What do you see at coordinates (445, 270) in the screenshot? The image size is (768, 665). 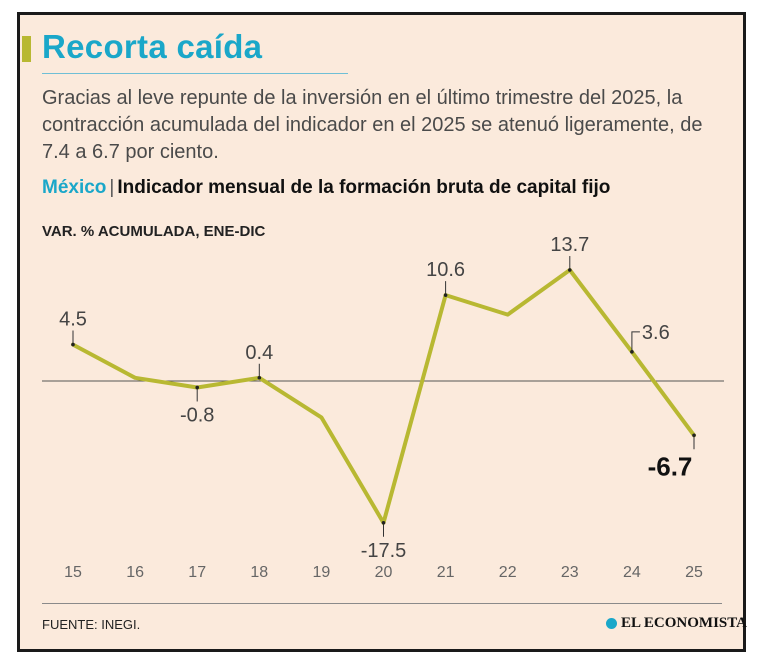 I see `data-label: 10.6` at bounding box center [445, 270].